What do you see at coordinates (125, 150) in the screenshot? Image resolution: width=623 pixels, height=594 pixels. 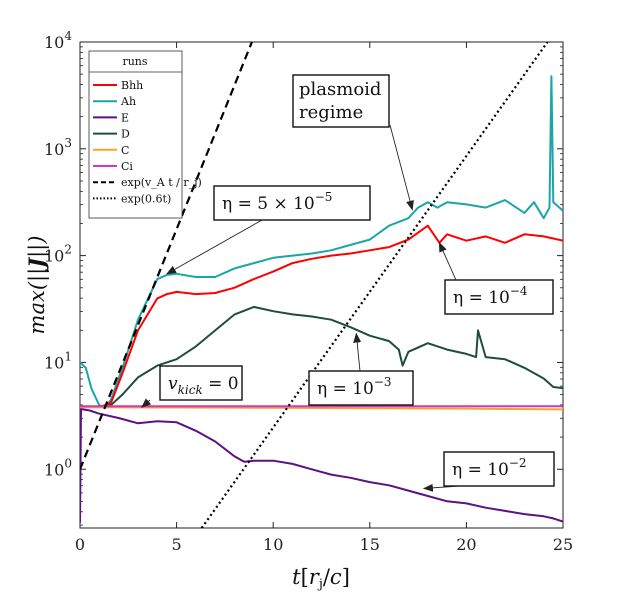 I see `legend-label: C` at bounding box center [125, 150].